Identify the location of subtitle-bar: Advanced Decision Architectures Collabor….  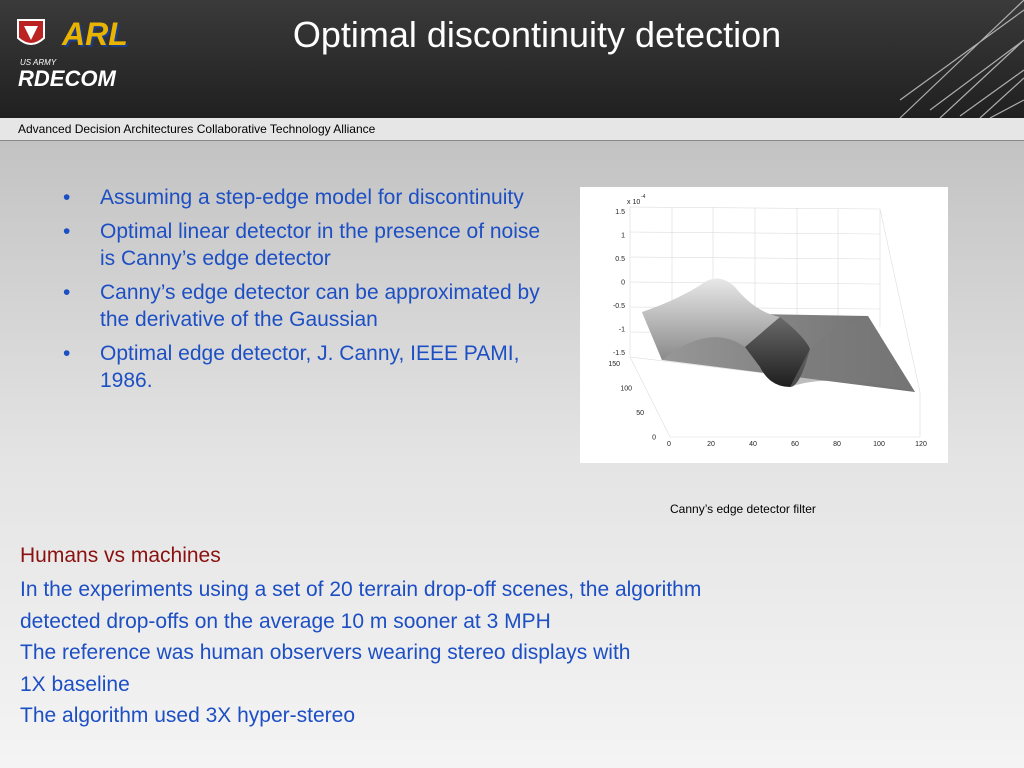
(512, 129).